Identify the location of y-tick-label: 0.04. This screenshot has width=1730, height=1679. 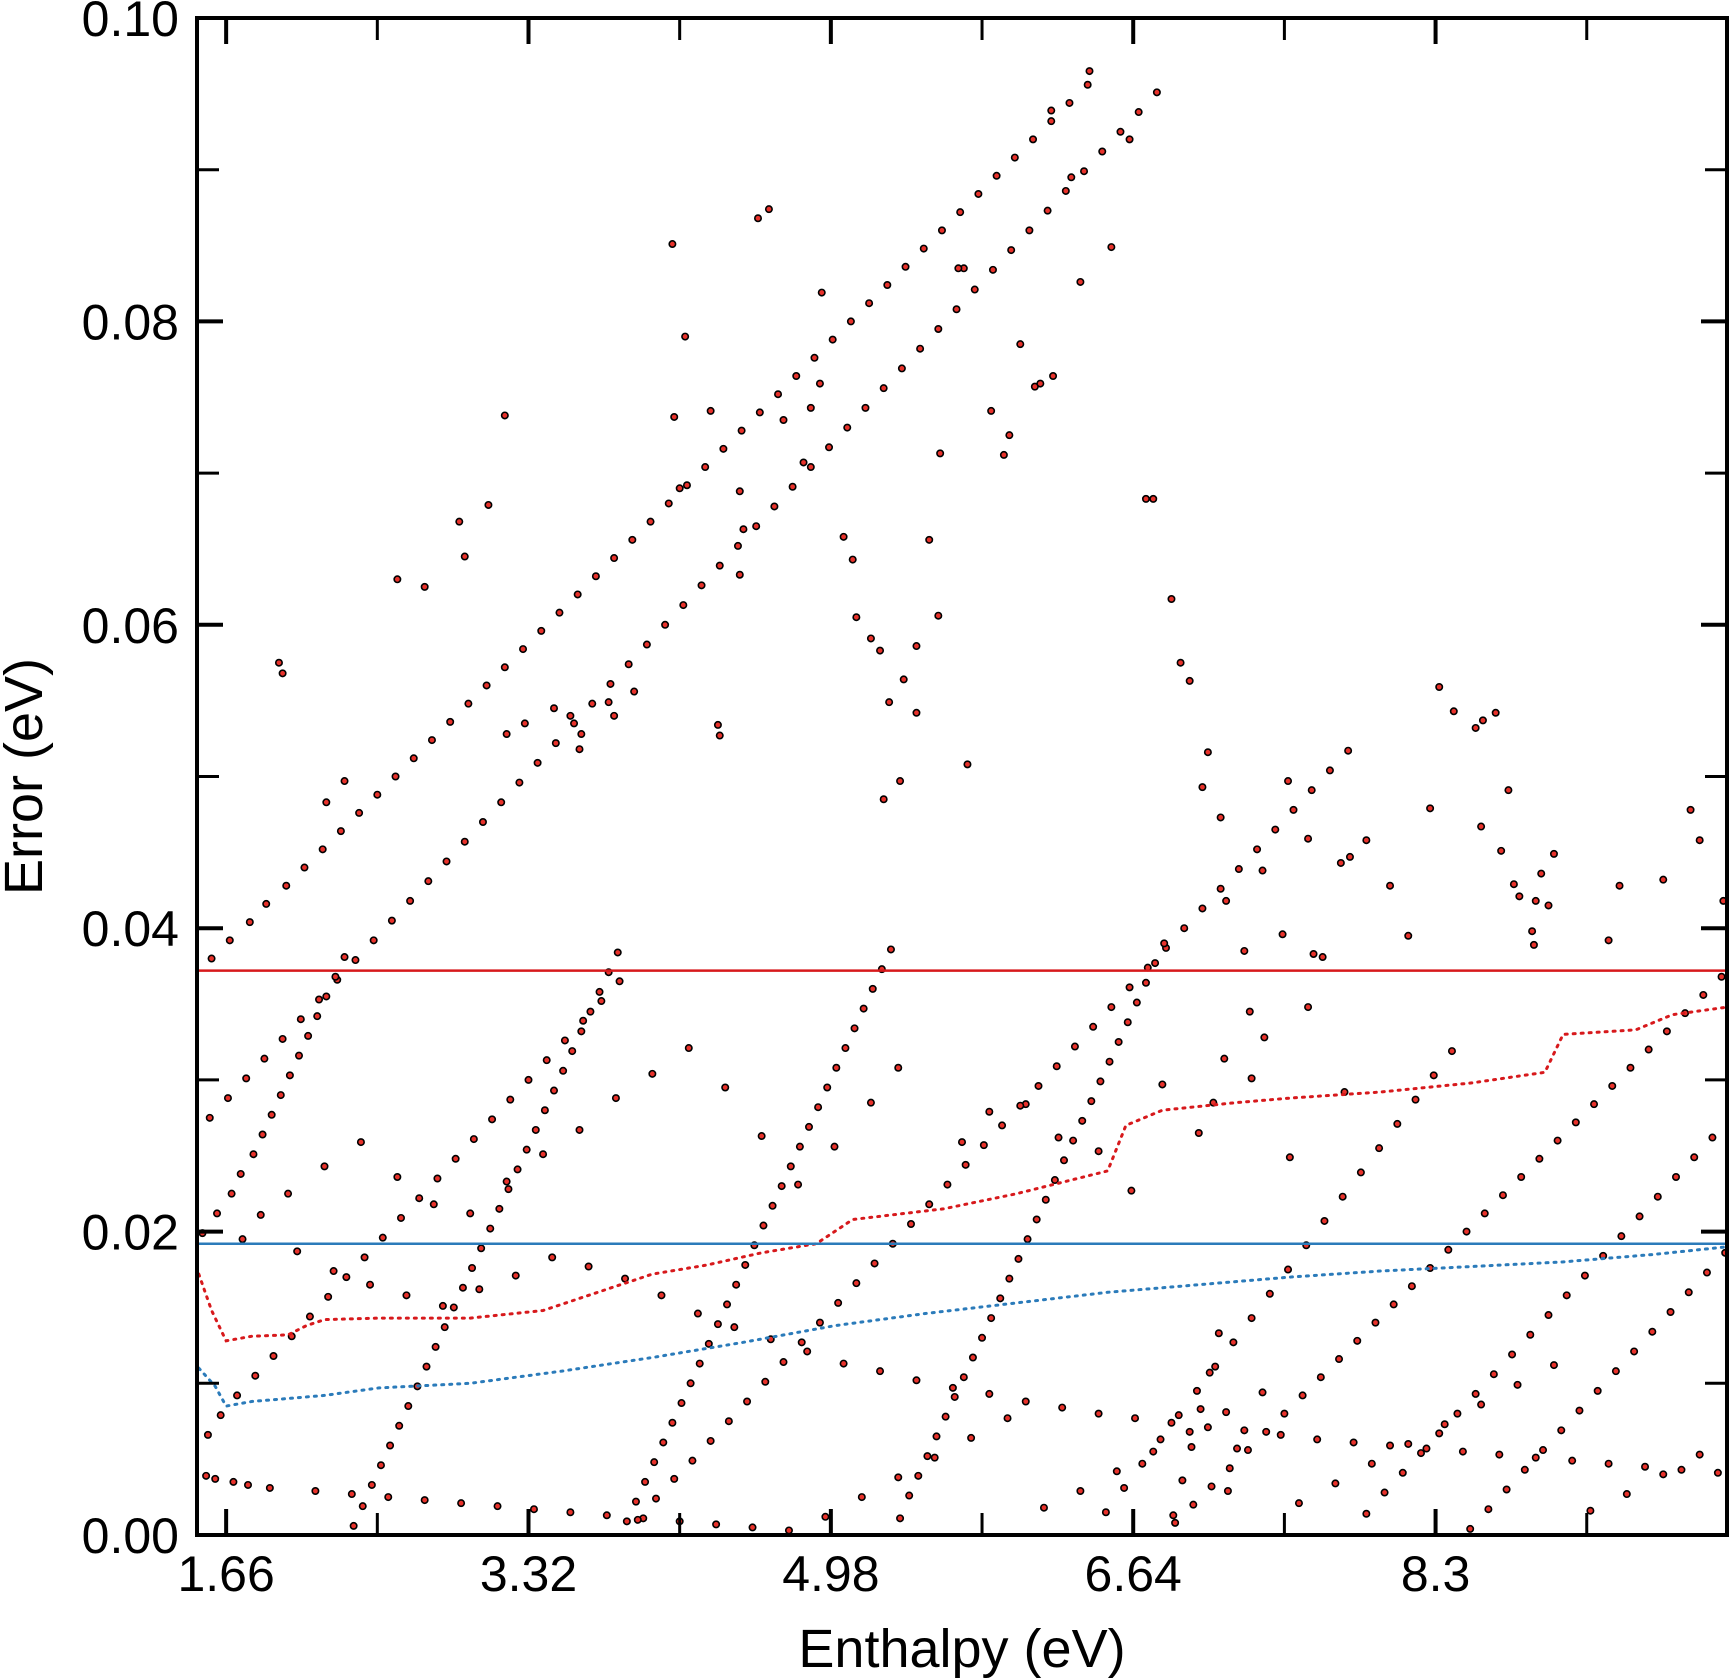
(130, 929).